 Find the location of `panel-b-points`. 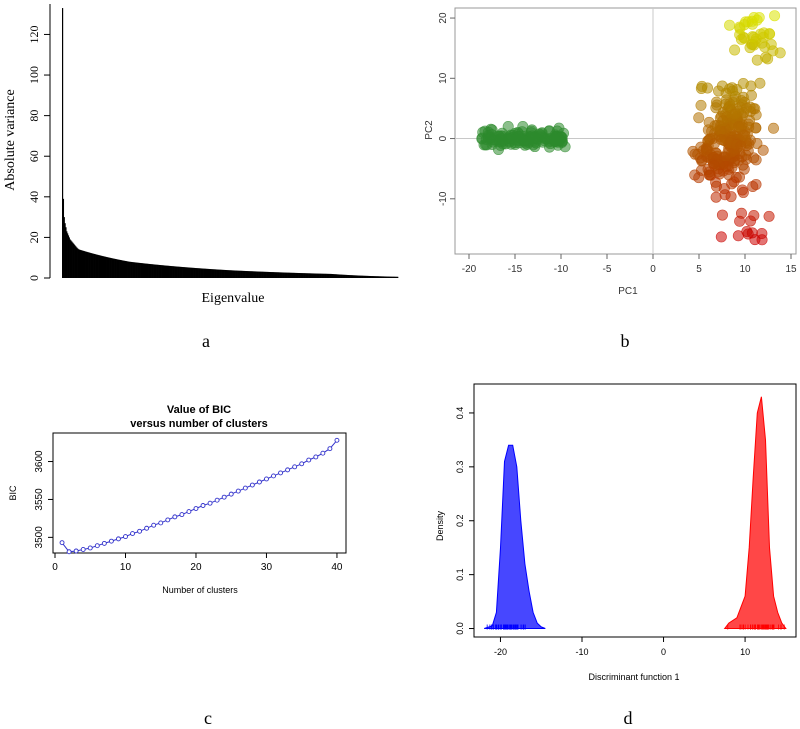

panel-b-points is located at coordinates (631, 128).